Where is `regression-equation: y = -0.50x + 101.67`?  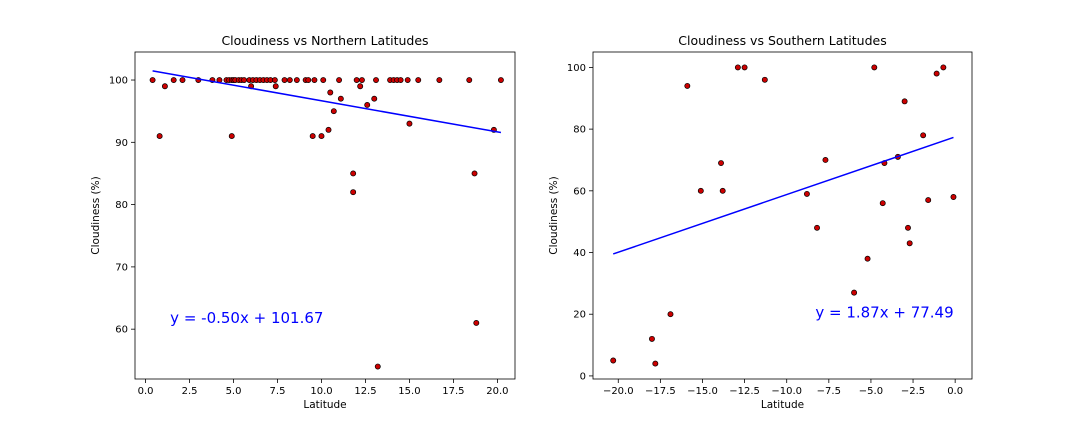 regression-equation: y = -0.50x + 101.67 is located at coordinates (246, 318).